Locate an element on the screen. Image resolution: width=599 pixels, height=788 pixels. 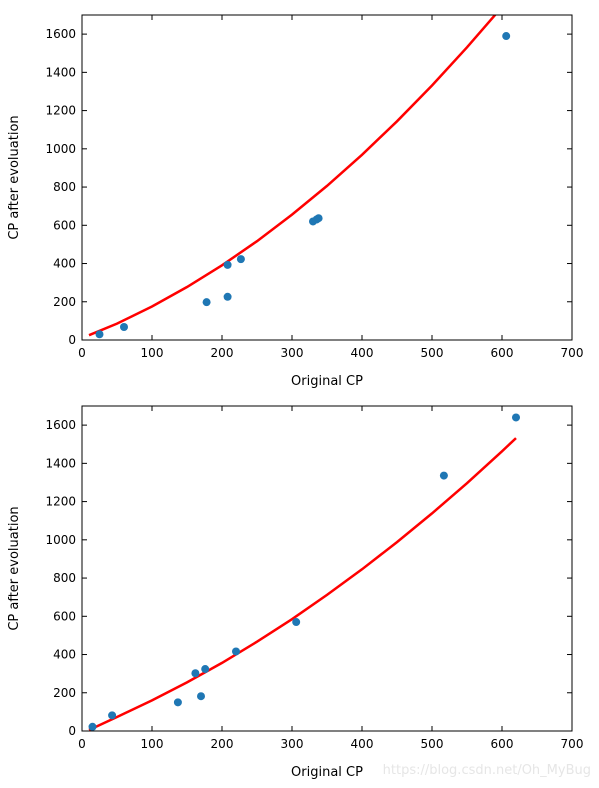
watermark-text: https://blog.csdn.net/Oh_MyBug is located at coordinates (486, 770).